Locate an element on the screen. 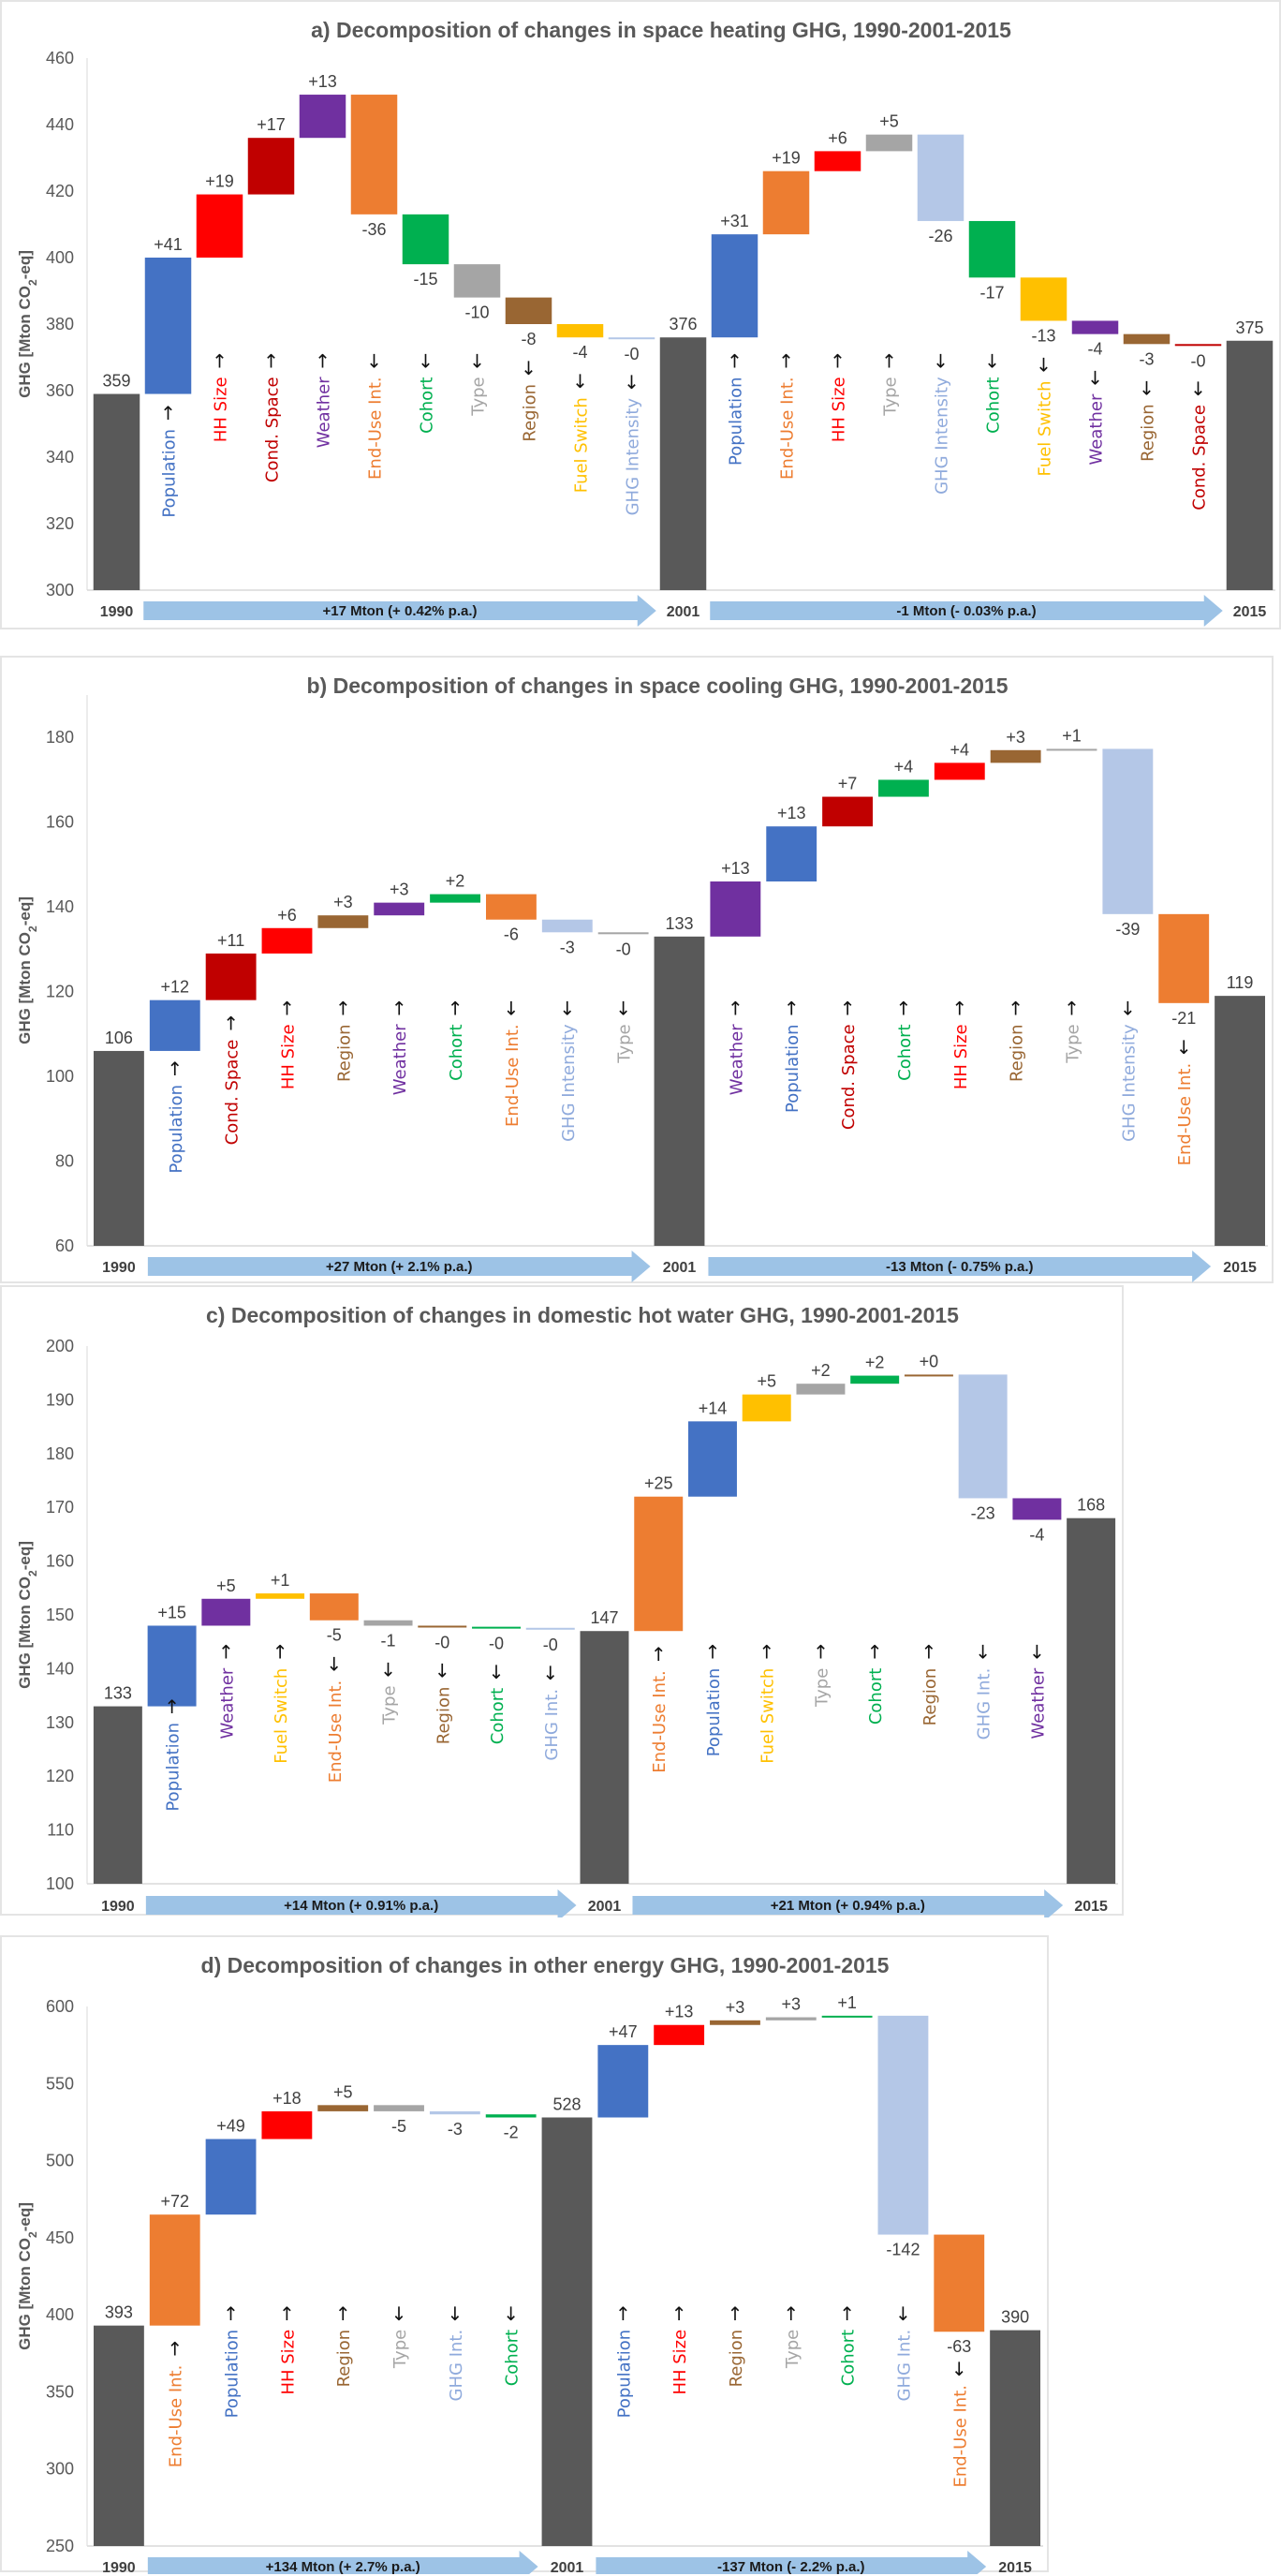  y-tick-label: 380 is located at coordinates (60, 324).